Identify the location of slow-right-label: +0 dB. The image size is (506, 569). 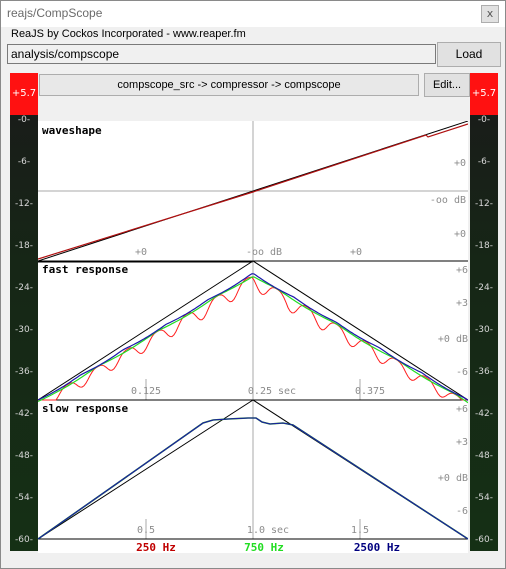
(453, 478).